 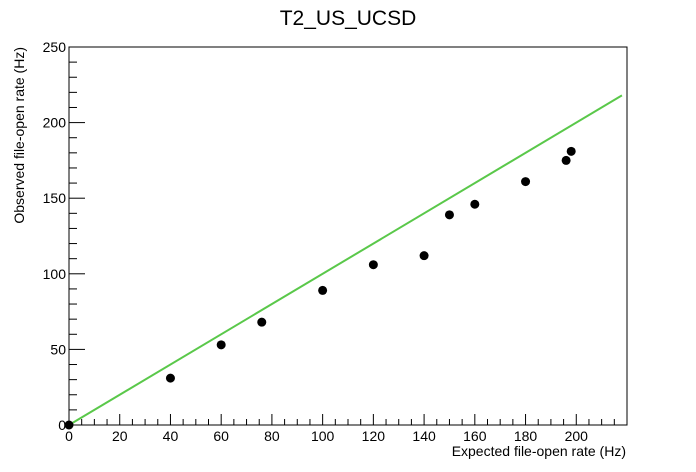 I want to click on x-tick-label: 160, so click(x=475, y=436).